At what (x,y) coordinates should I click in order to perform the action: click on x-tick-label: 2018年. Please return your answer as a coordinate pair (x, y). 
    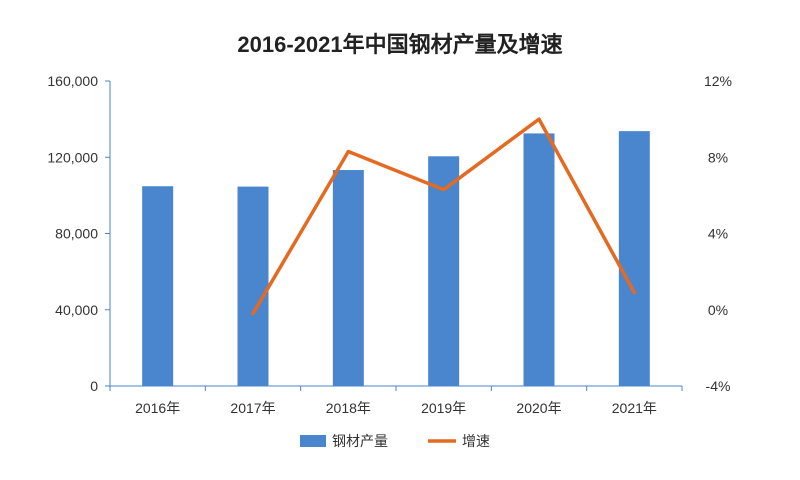
    Looking at the image, I should click on (348, 408).